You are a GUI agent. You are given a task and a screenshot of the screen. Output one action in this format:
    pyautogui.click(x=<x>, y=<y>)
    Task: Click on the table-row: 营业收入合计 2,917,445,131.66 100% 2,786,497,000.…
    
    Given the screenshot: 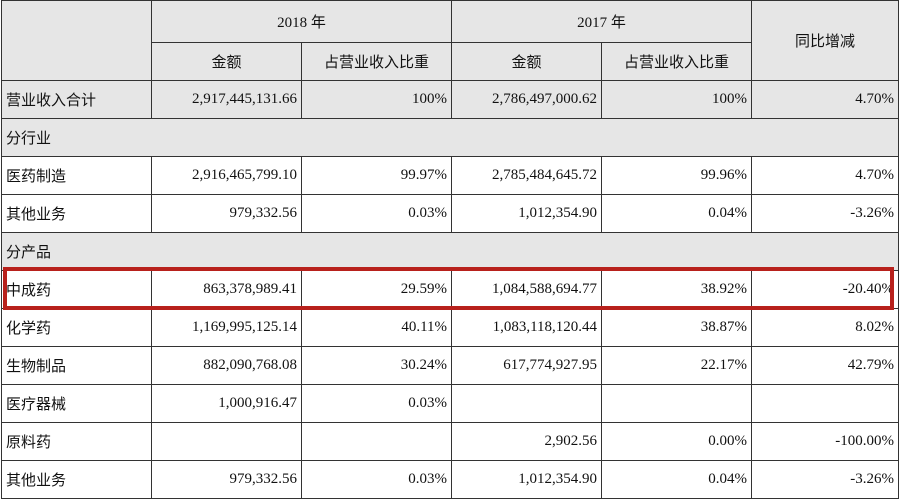 What is the action you would take?
    pyautogui.click(x=450, y=99)
    